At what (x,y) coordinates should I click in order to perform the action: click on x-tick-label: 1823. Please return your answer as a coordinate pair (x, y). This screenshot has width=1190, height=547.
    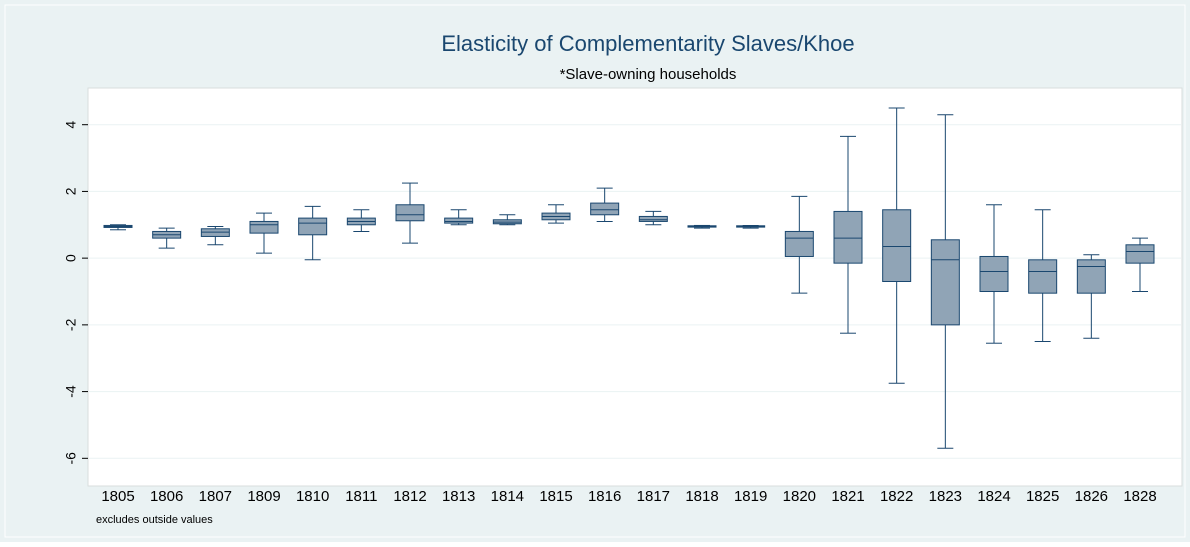
    Looking at the image, I should click on (945, 496).